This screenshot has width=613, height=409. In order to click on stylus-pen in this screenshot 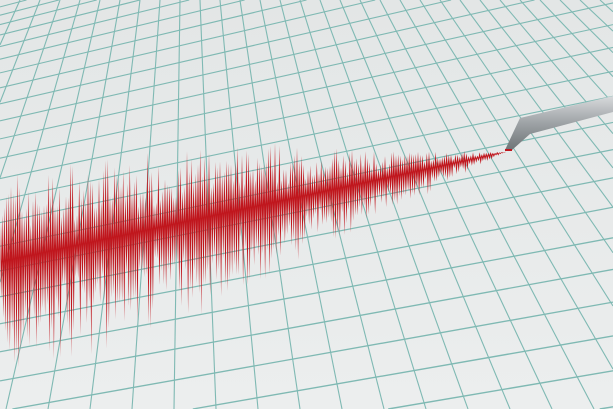, I will do `click(559, 123)`.